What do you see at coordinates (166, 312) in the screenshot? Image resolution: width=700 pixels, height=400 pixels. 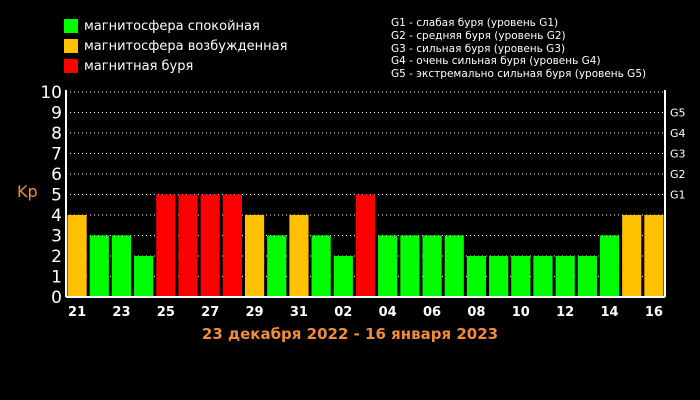 I see `x-tick-label: 25` at bounding box center [166, 312].